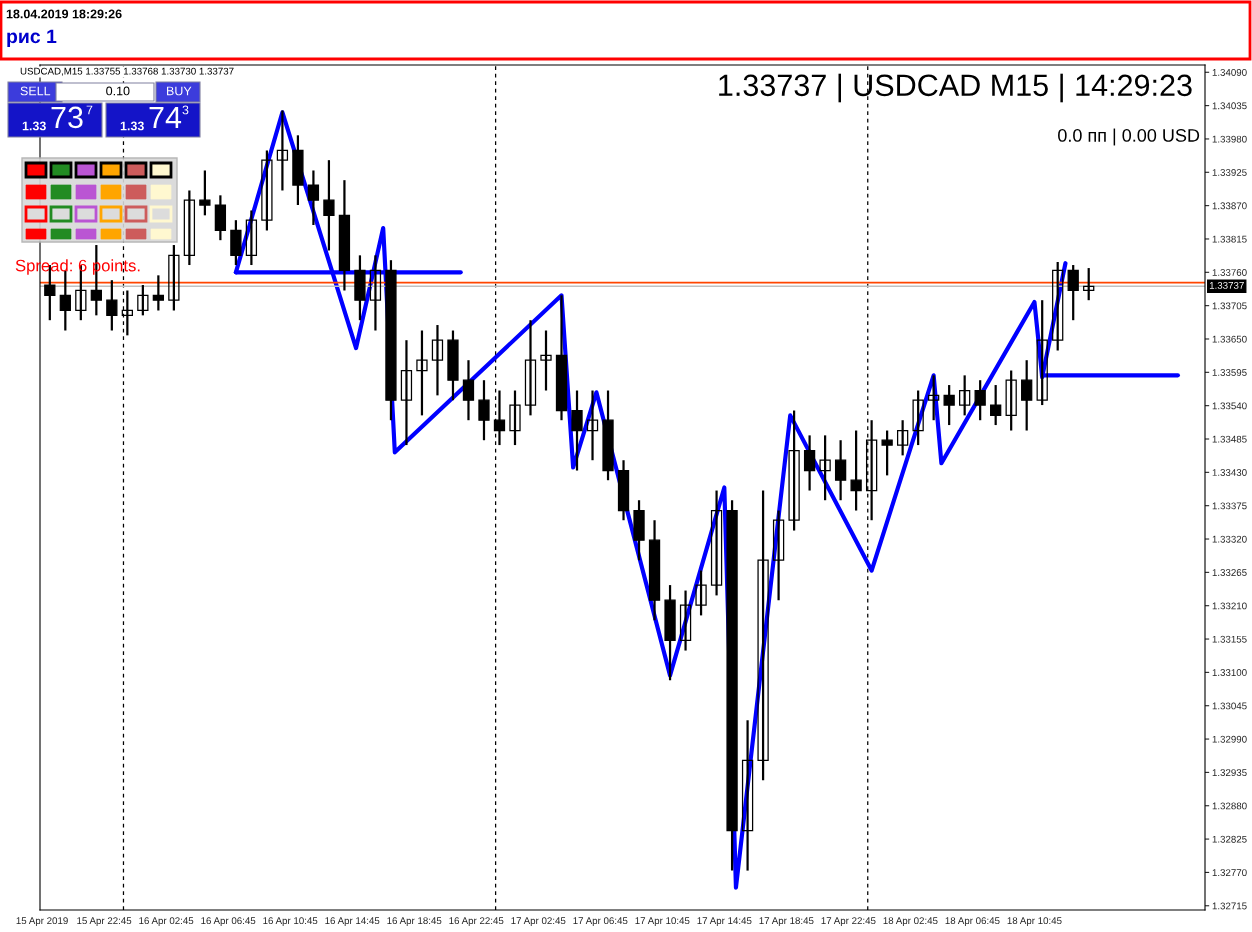 The height and width of the screenshot is (932, 1252). Describe the element at coordinates (1229, 72) in the screenshot. I see `y-tick-label: 1.34090` at that location.